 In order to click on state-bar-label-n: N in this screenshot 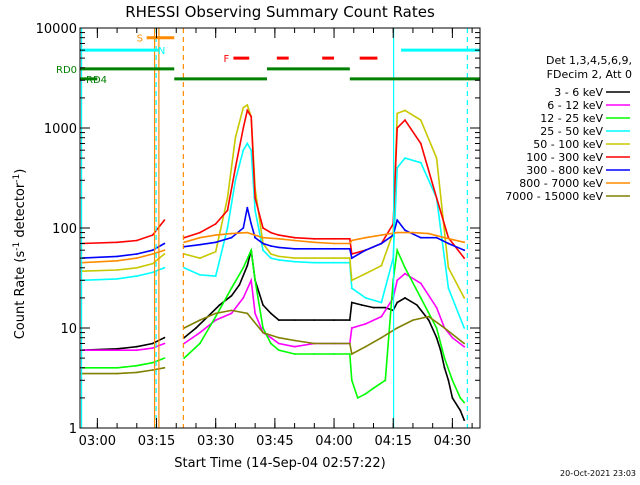, I will do `click(161, 51)`.